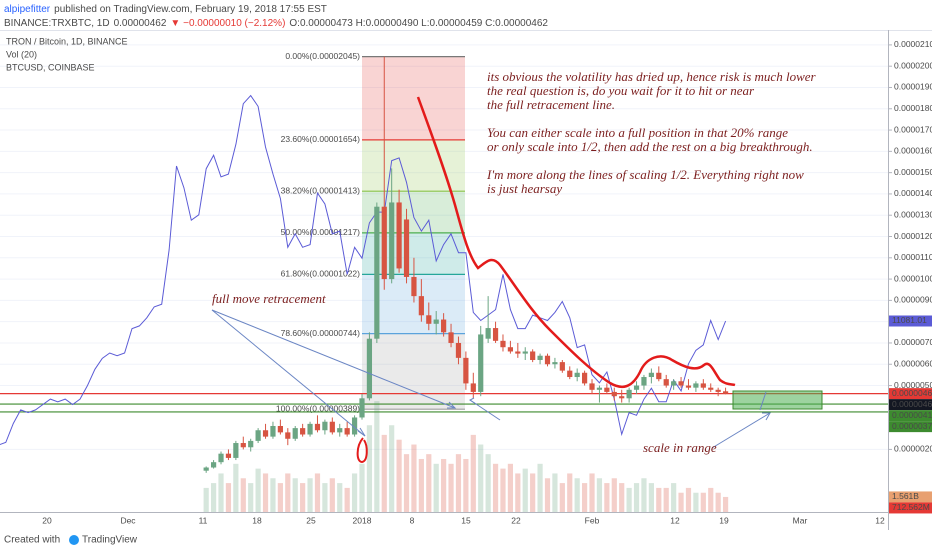  What do you see at coordinates (516, 520) in the screenshot?
I see `x-tick-label: 22` at bounding box center [516, 520].